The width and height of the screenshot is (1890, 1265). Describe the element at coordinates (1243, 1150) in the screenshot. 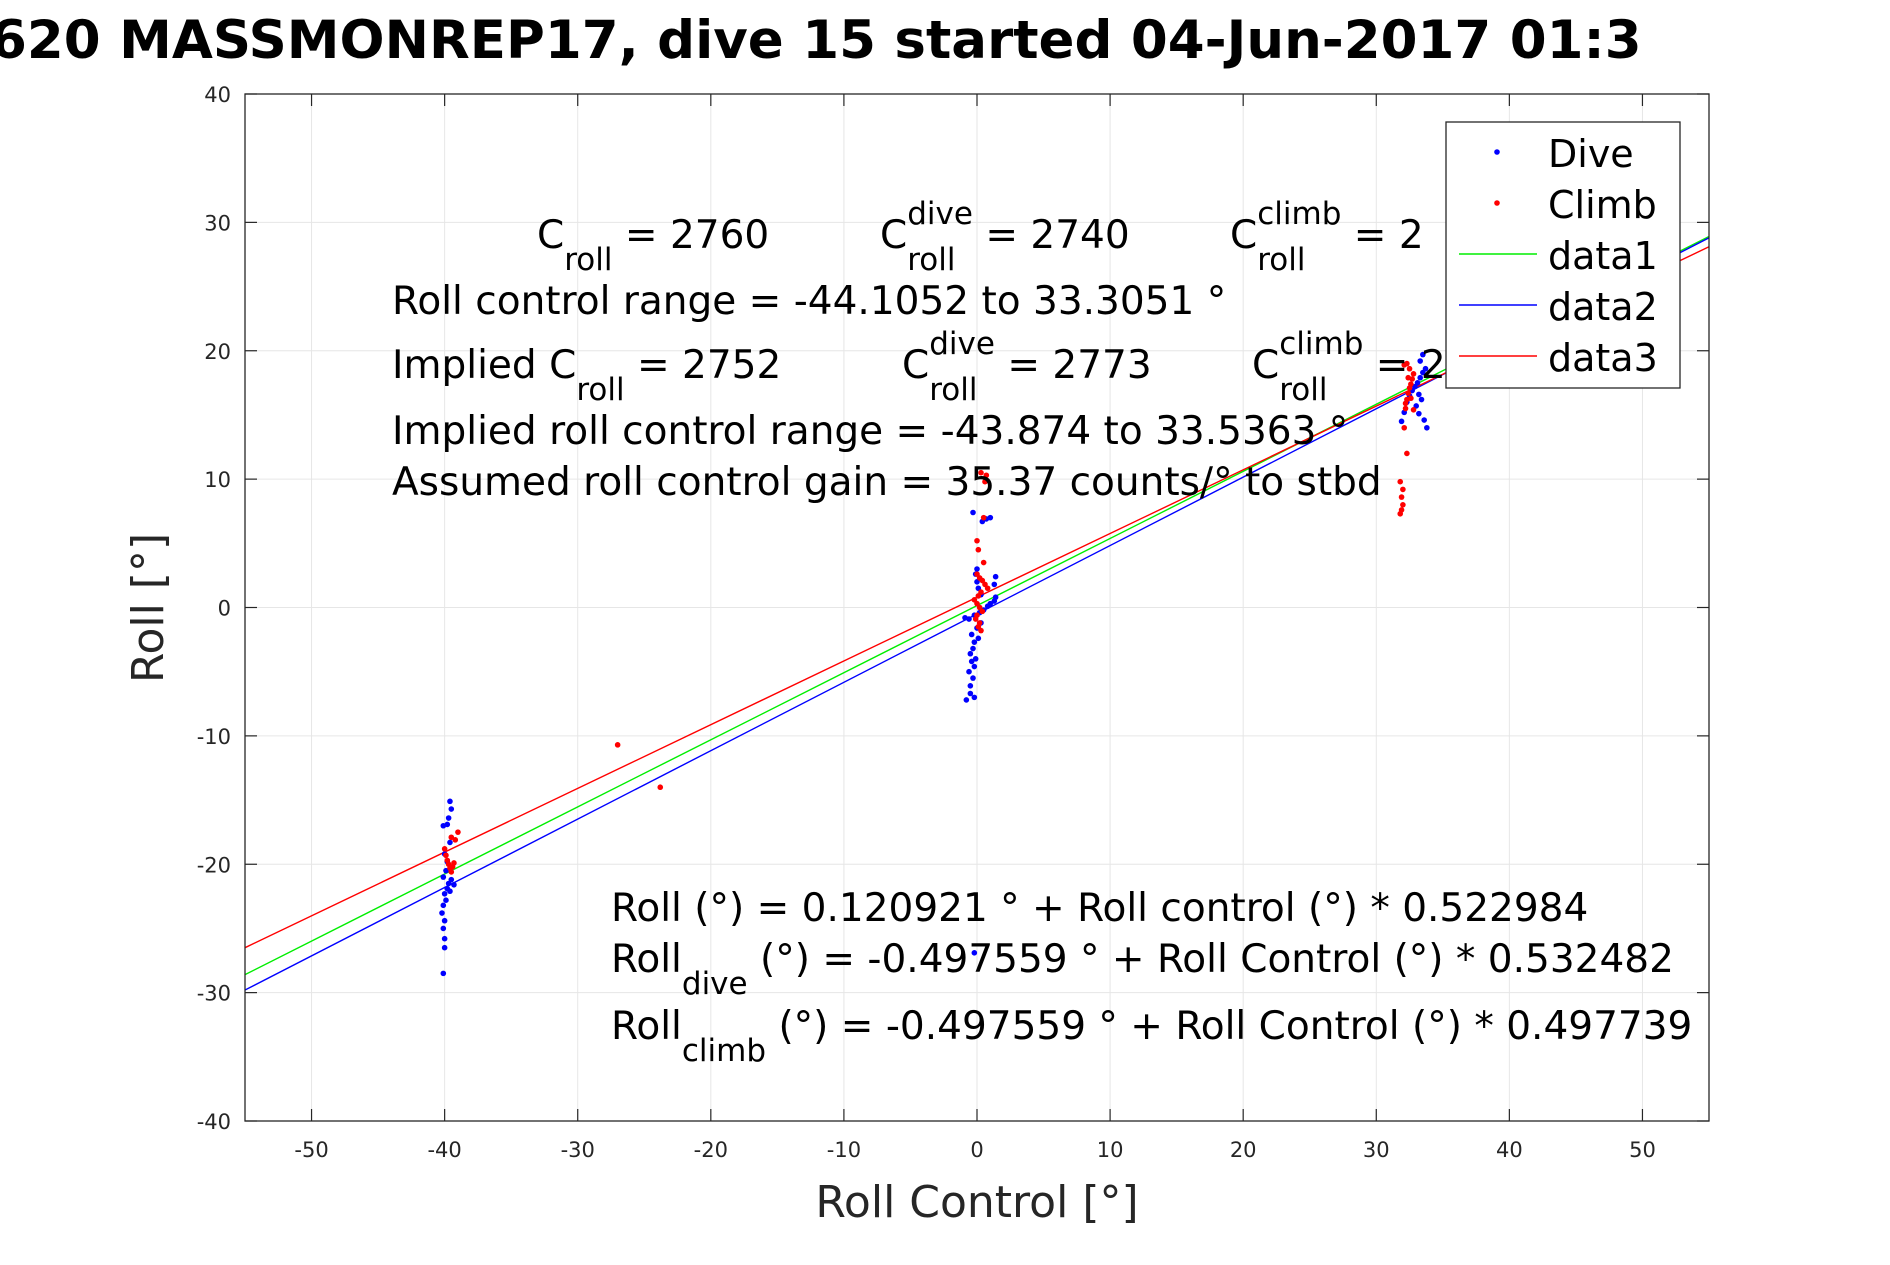

I see `x-tick-label: 20` at that location.